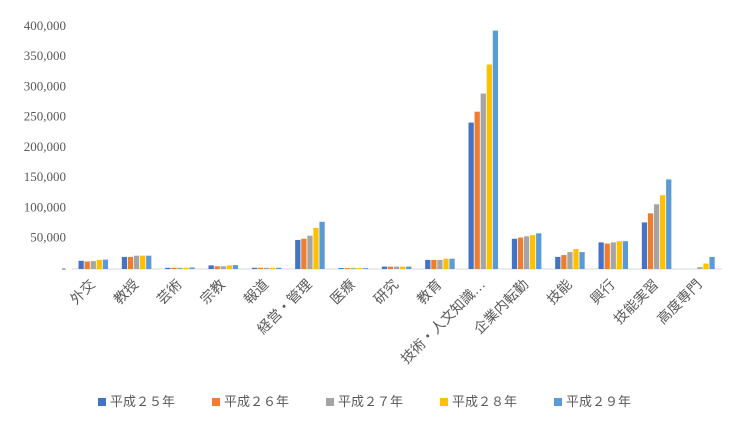 The height and width of the screenshot is (421, 734). Describe the element at coordinates (680, 302) in the screenshot. I see `x-tick-label: 高度専門` at that location.